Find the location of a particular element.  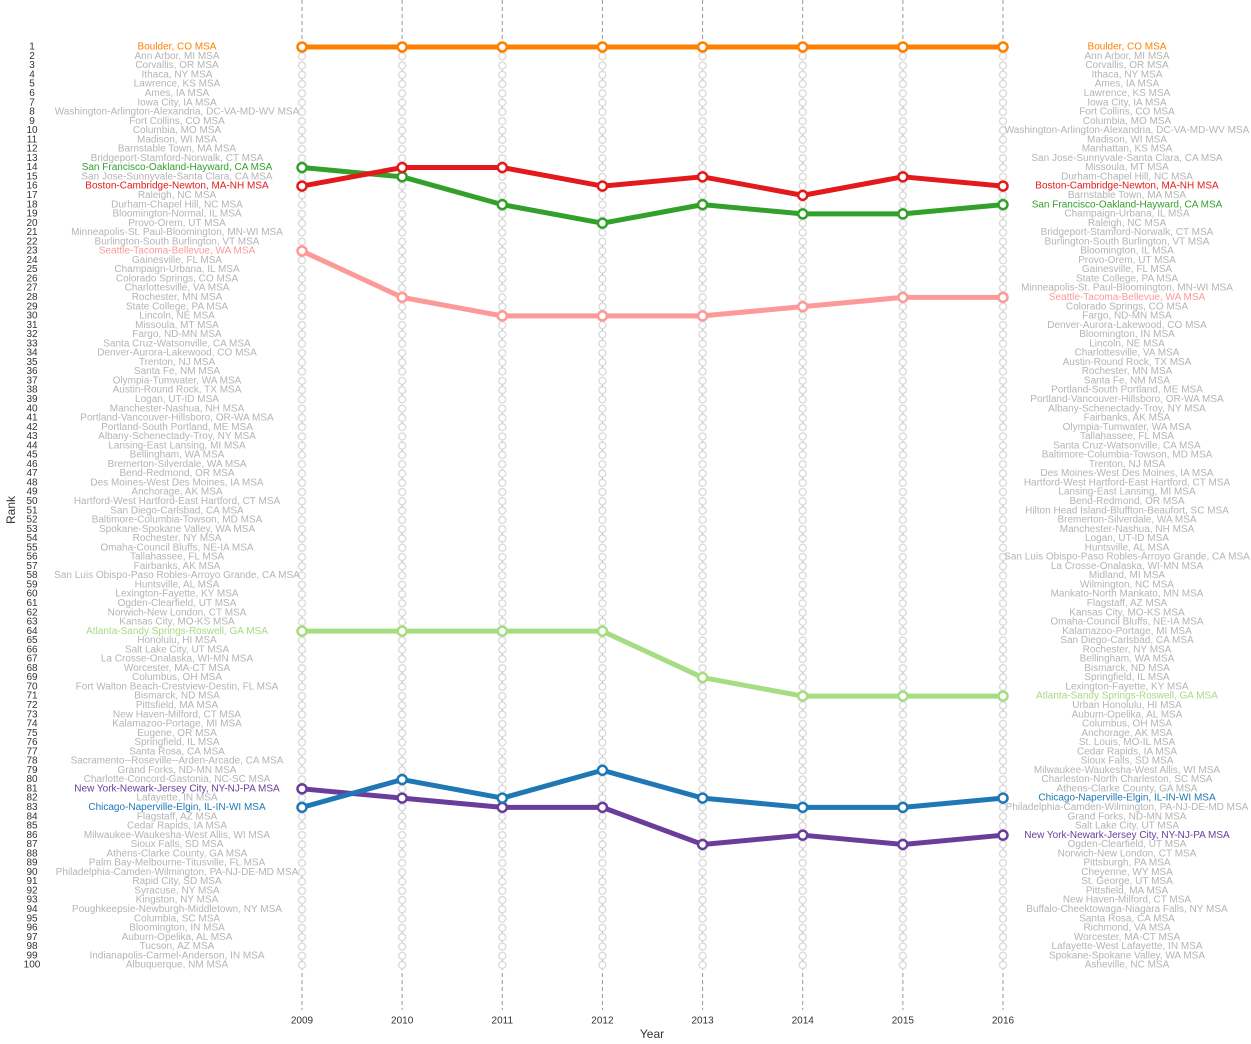

left-label: Columbus, OH MSA is located at coordinates (177, 677).